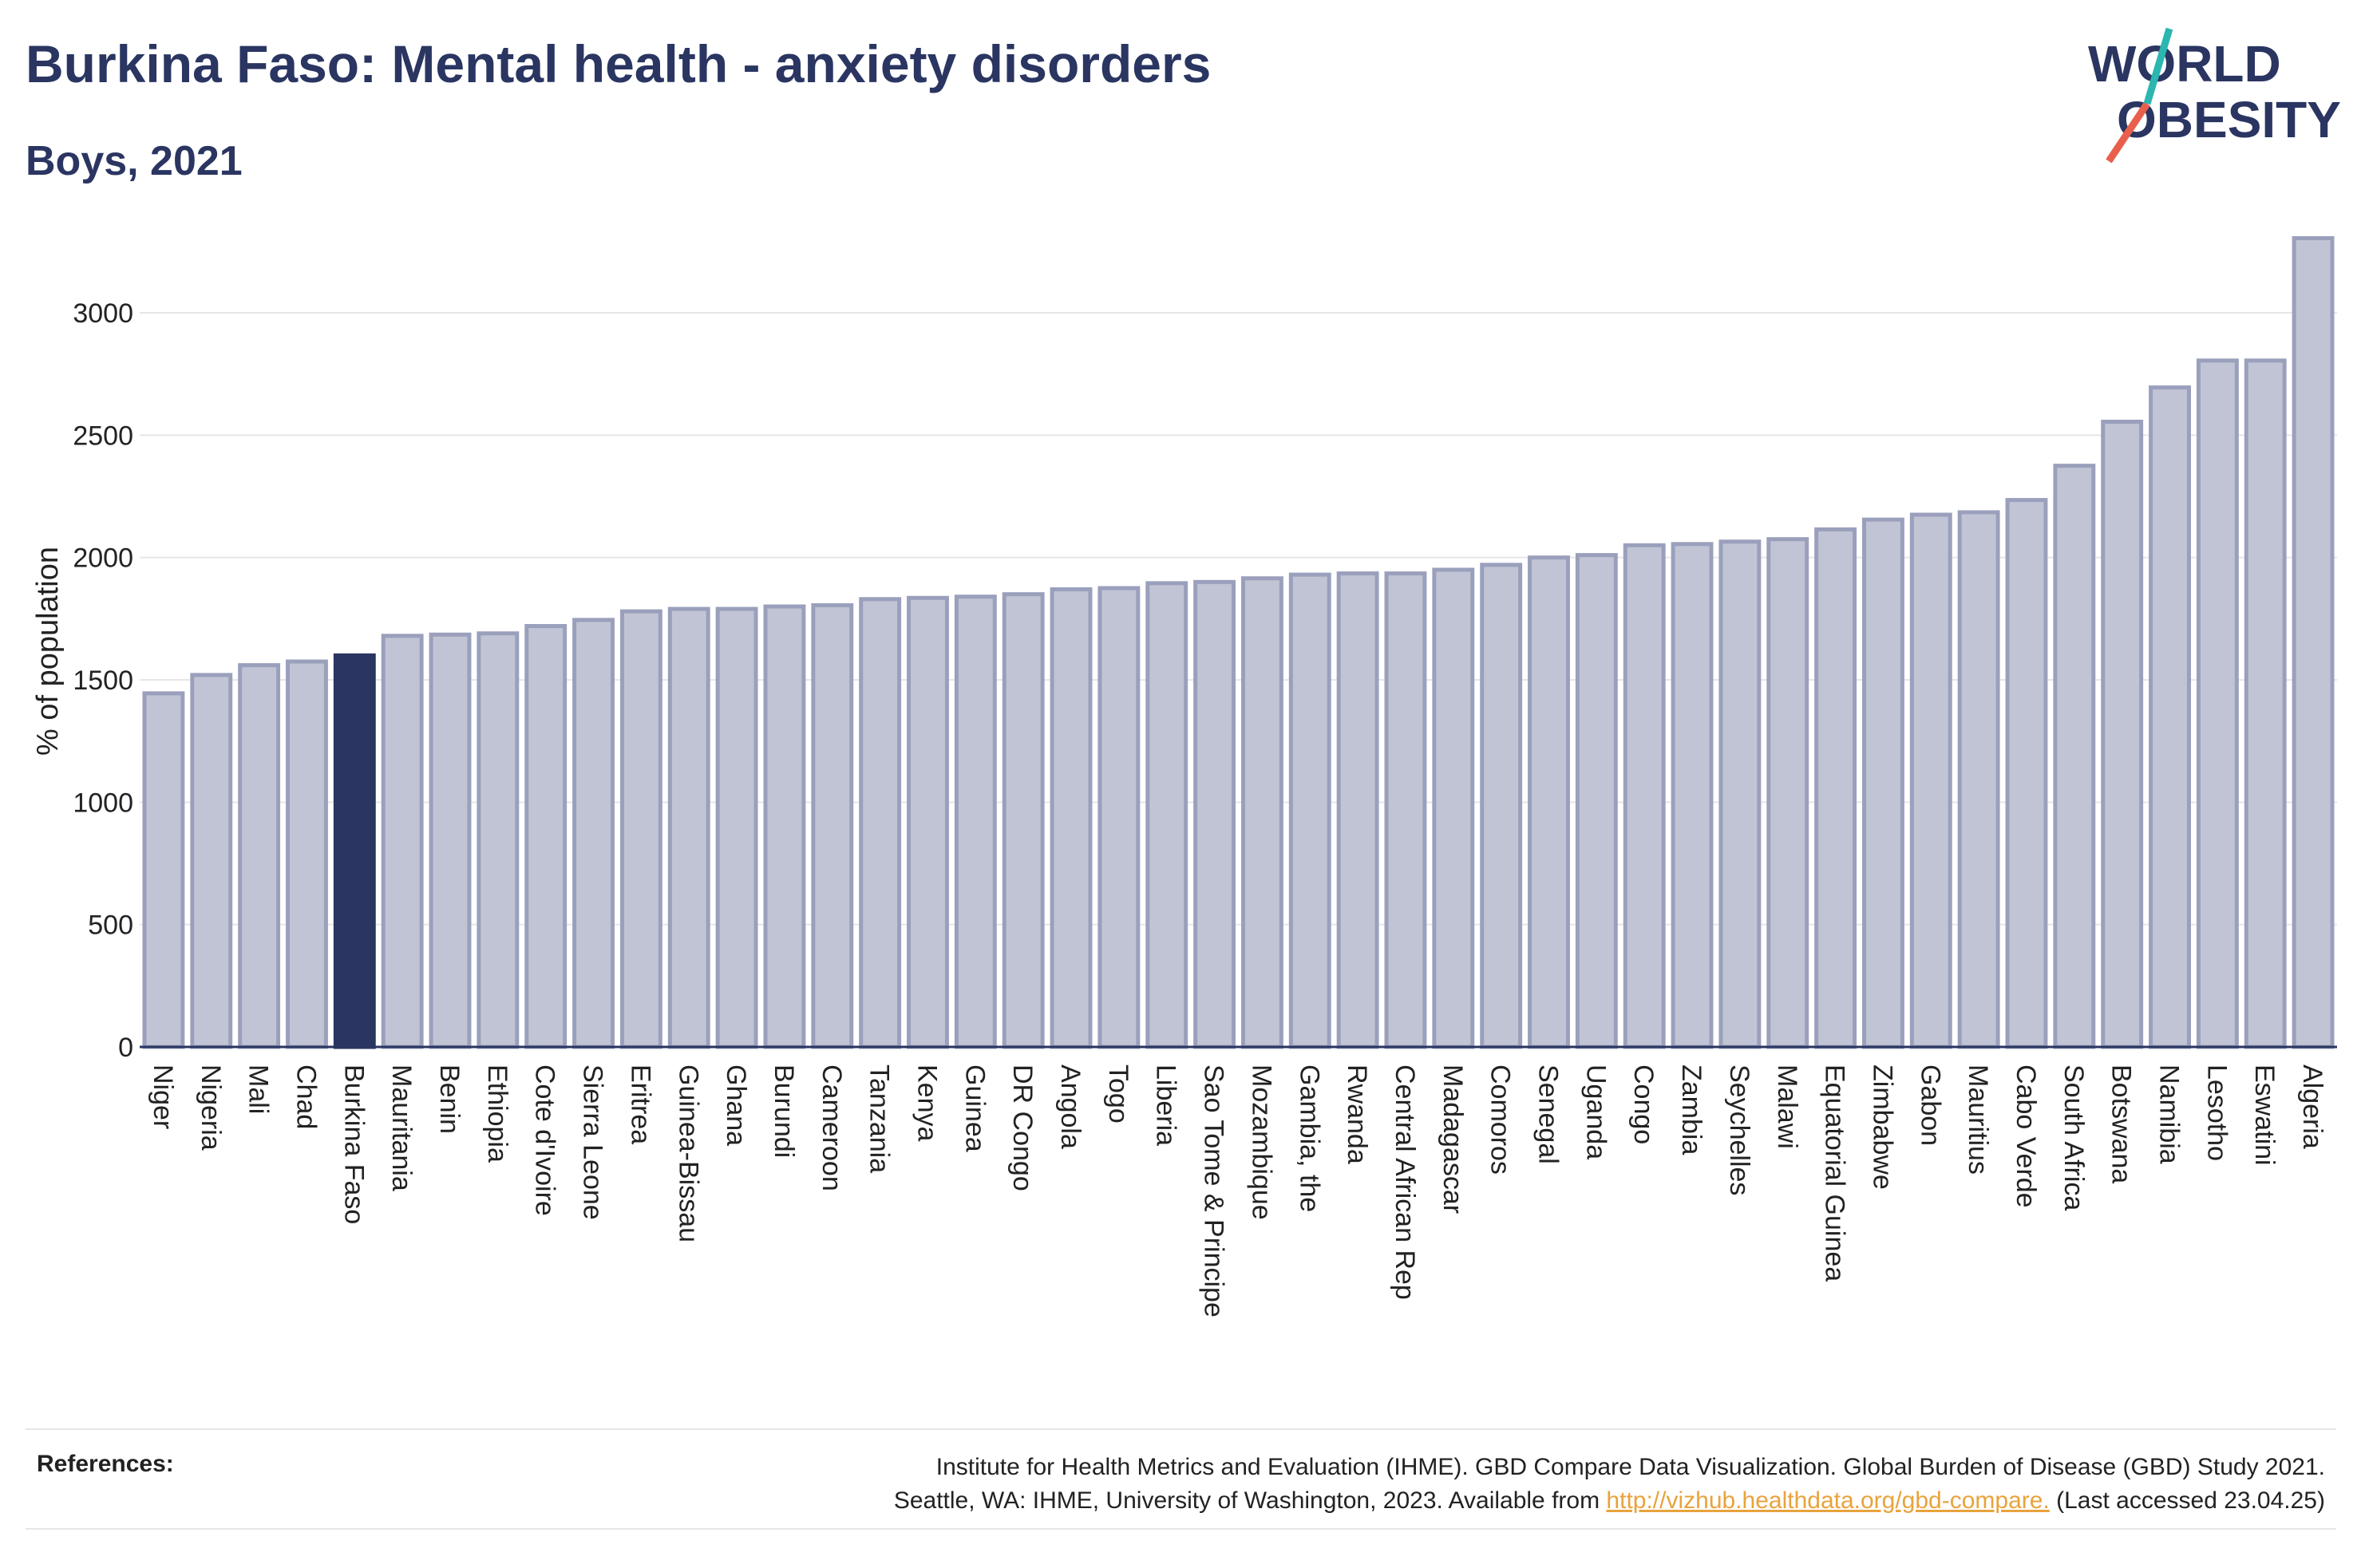 The width and height of the screenshot is (2361, 1568). Describe the element at coordinates (2158, 66) in the screenshot. I see `logo-slash-teal` at that location.